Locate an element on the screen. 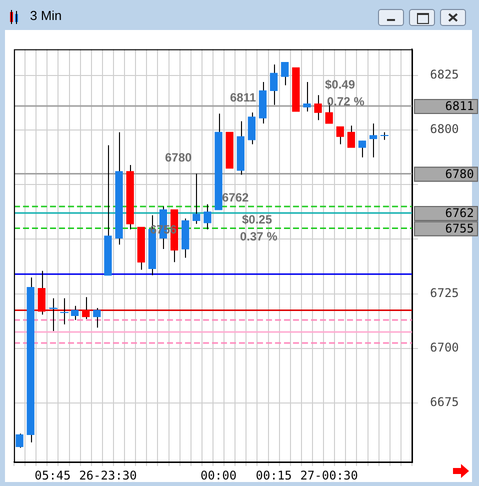 This screenshot has height=486, width=479. ref-line-label: 6780 is located at coordinates (459, 173).